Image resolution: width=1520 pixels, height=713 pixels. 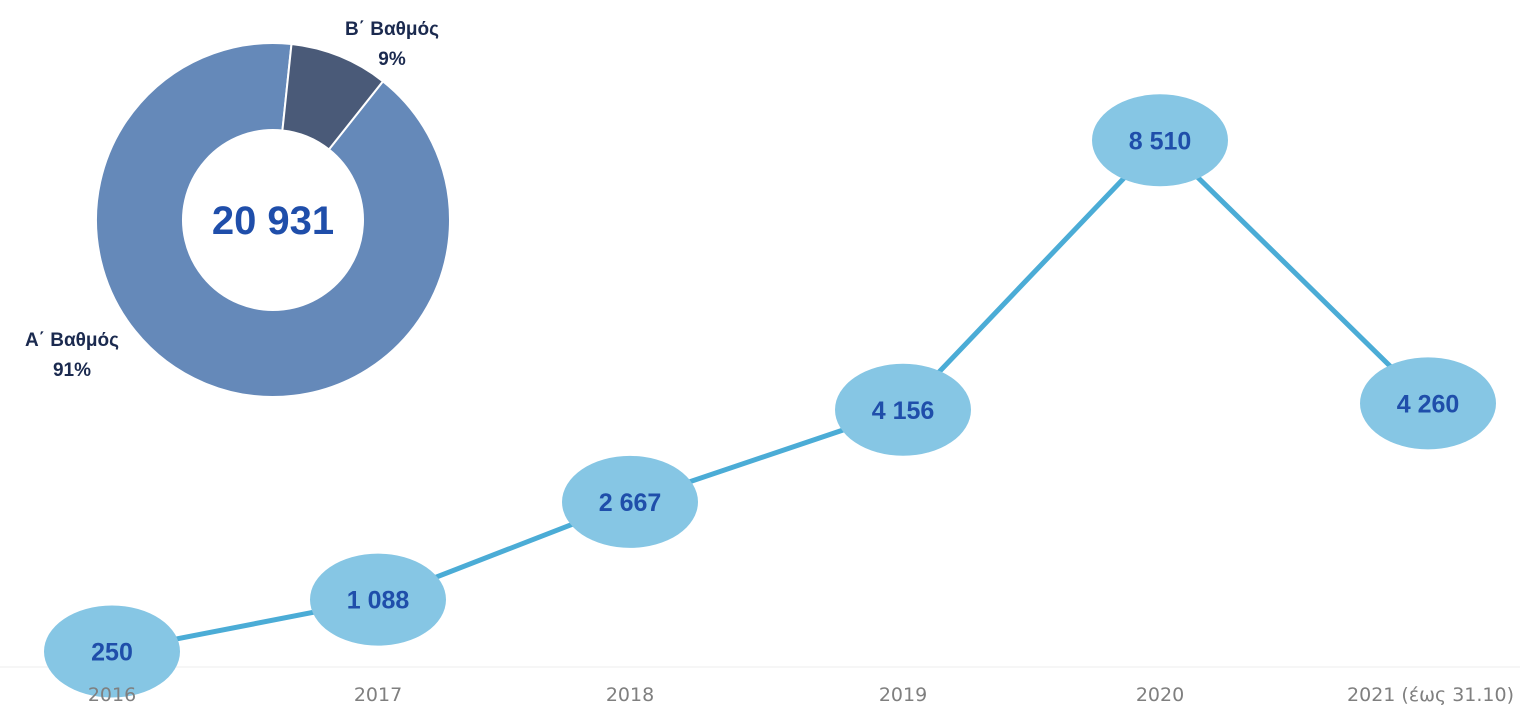 I want to click on x-tick-label: 2019, so click(x=903, y=695).